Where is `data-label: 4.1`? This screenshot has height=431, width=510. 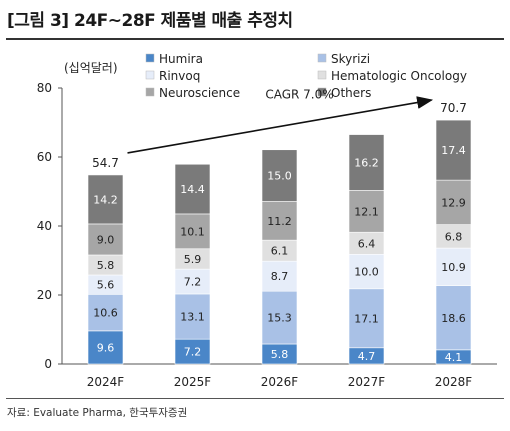 data-label: 4.1 is located at coordinates (454, 357).